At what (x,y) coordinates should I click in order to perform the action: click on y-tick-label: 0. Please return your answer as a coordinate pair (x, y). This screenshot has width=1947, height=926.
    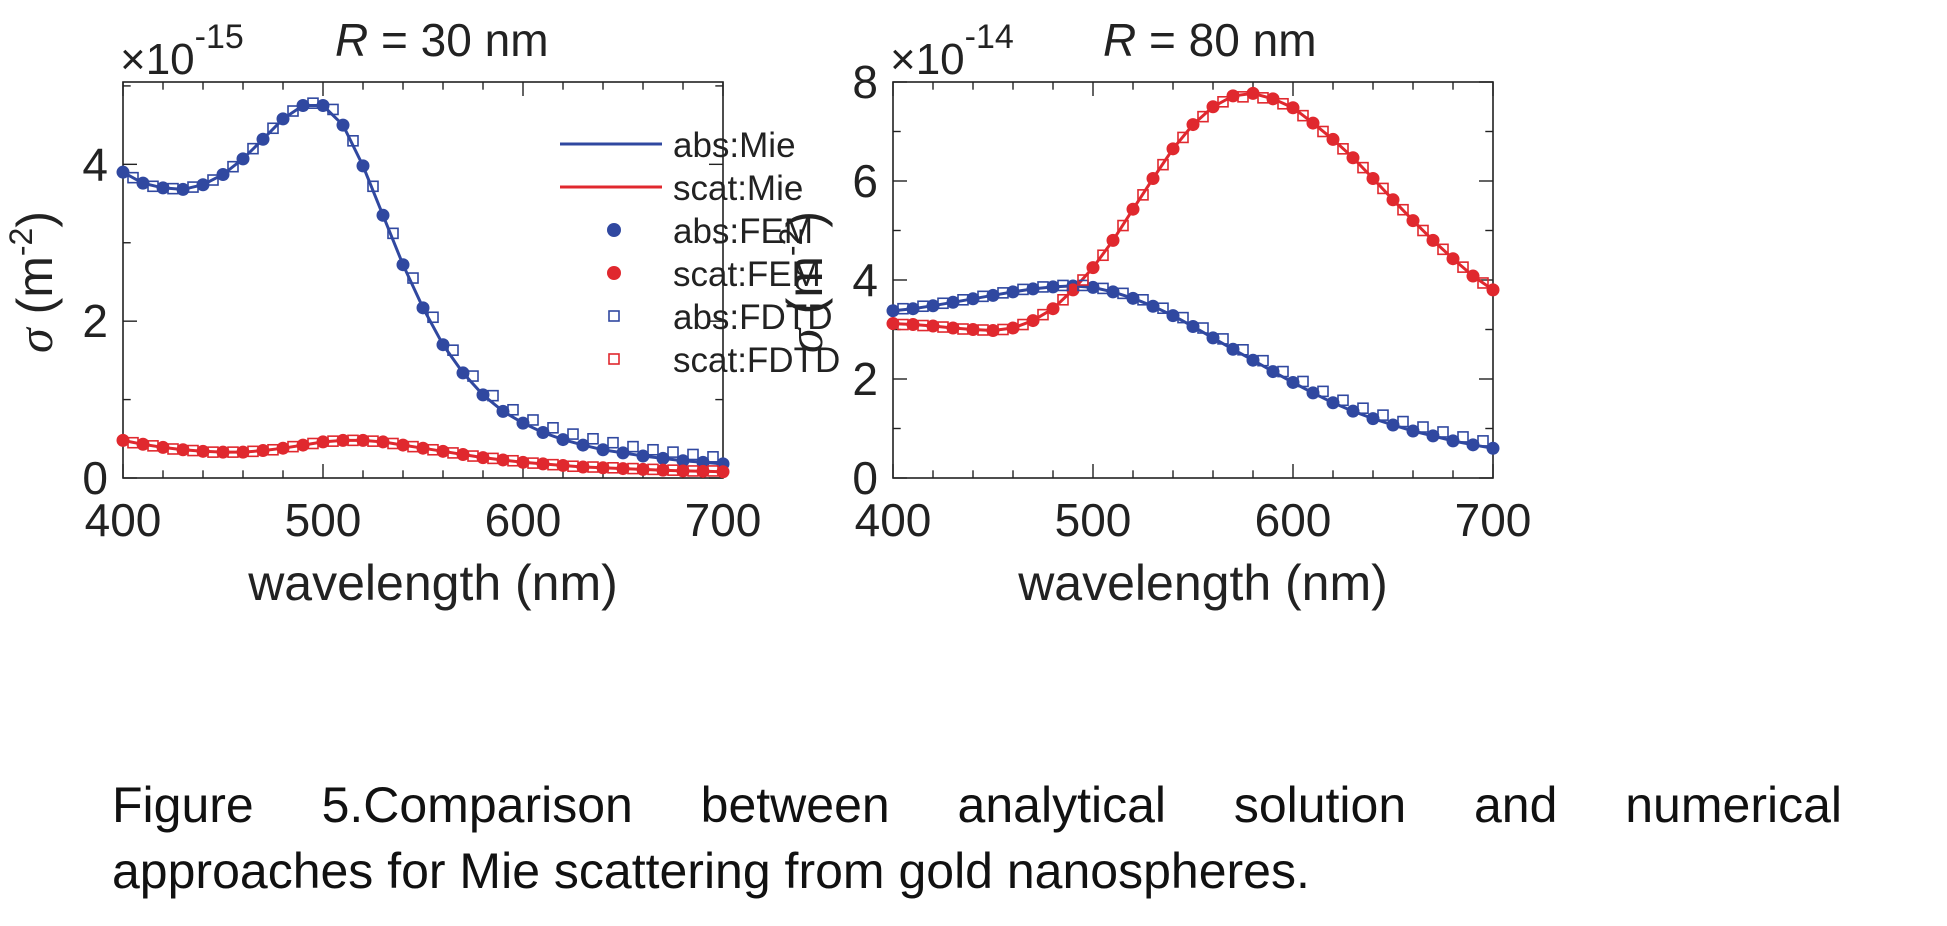
    Looking at the image, I should click on (865, 478).